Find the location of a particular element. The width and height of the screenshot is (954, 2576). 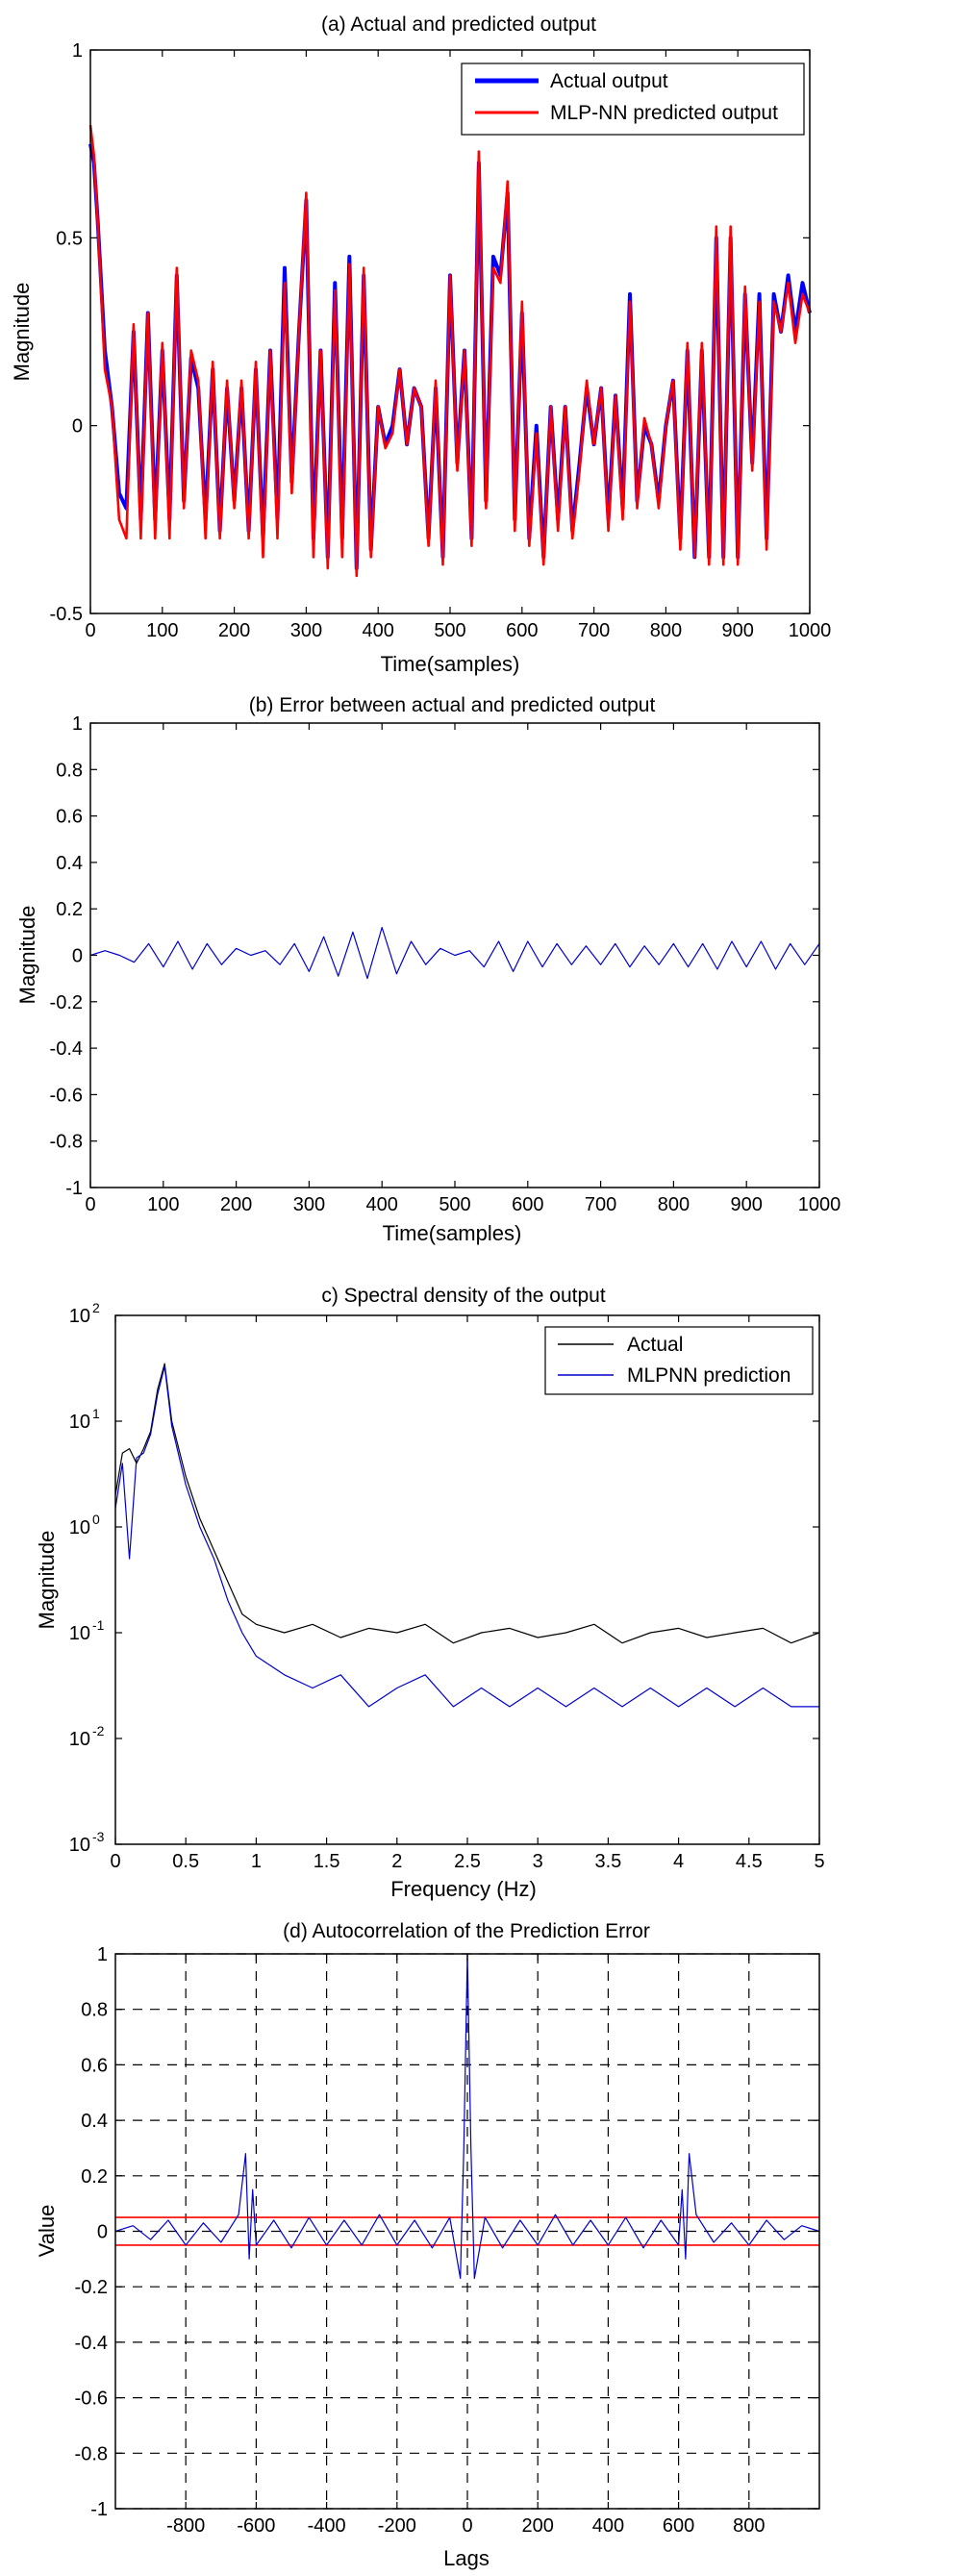

panel-b-ytick-label-0: -1 is located at coordinates (74, 1188).